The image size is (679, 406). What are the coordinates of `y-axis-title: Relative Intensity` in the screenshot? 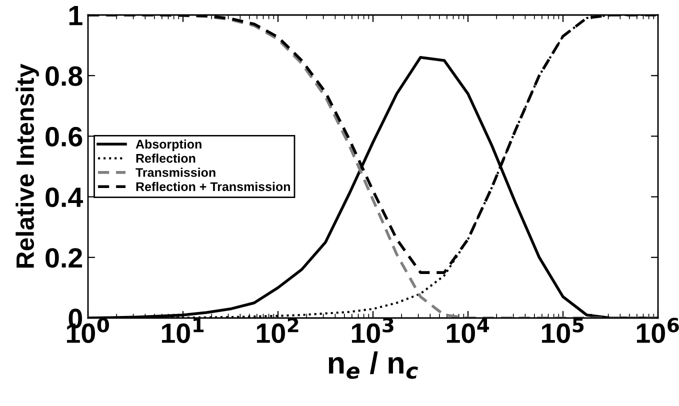 It's located at (27, 166).